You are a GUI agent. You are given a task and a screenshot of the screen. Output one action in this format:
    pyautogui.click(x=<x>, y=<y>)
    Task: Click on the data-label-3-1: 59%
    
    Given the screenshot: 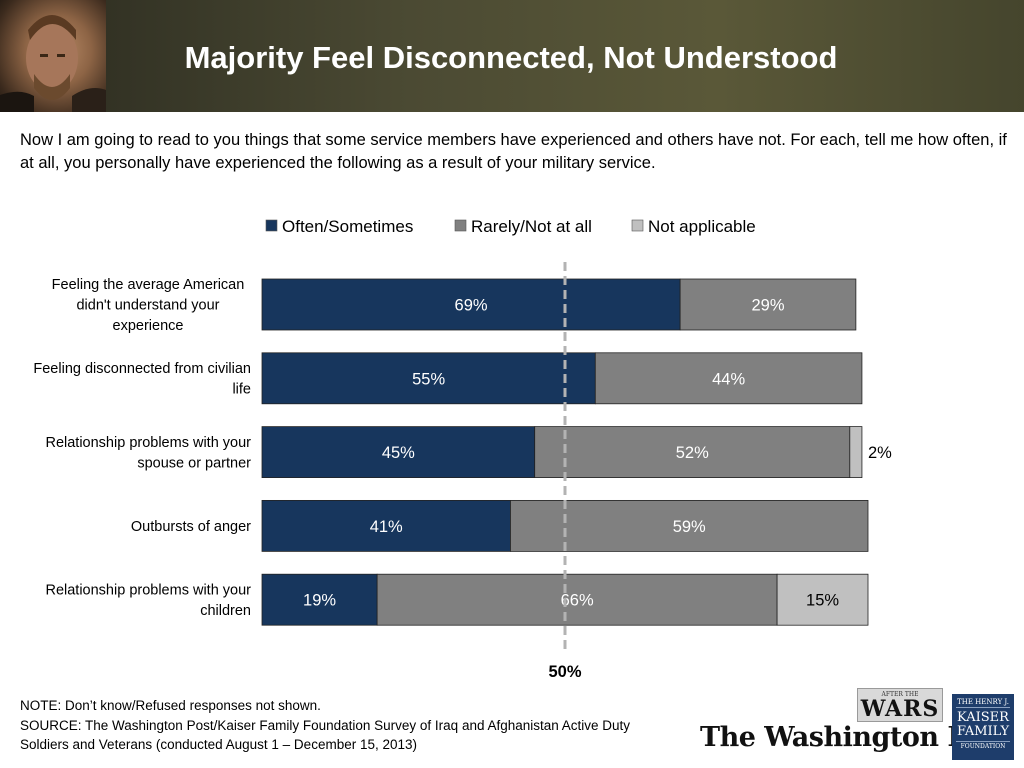 What is the action you would take?
    pyautogui.click(x=689, y=527)
    